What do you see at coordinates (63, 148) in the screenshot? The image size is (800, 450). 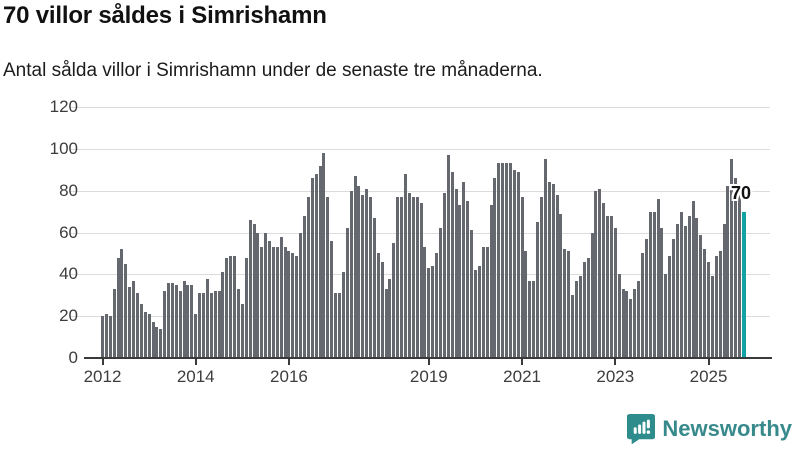 I see `y-axis-tick-label: 100` at bounding box center [63, 148].